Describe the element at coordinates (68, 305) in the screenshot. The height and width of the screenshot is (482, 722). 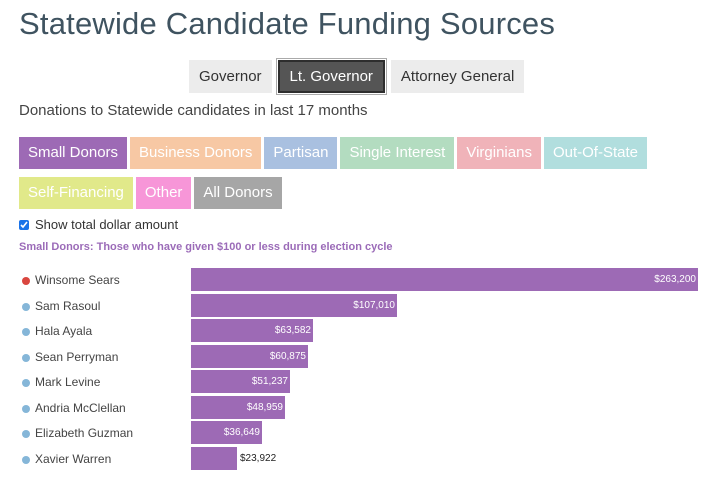
I see `candidate-name: Sam Rasoul` at that location.